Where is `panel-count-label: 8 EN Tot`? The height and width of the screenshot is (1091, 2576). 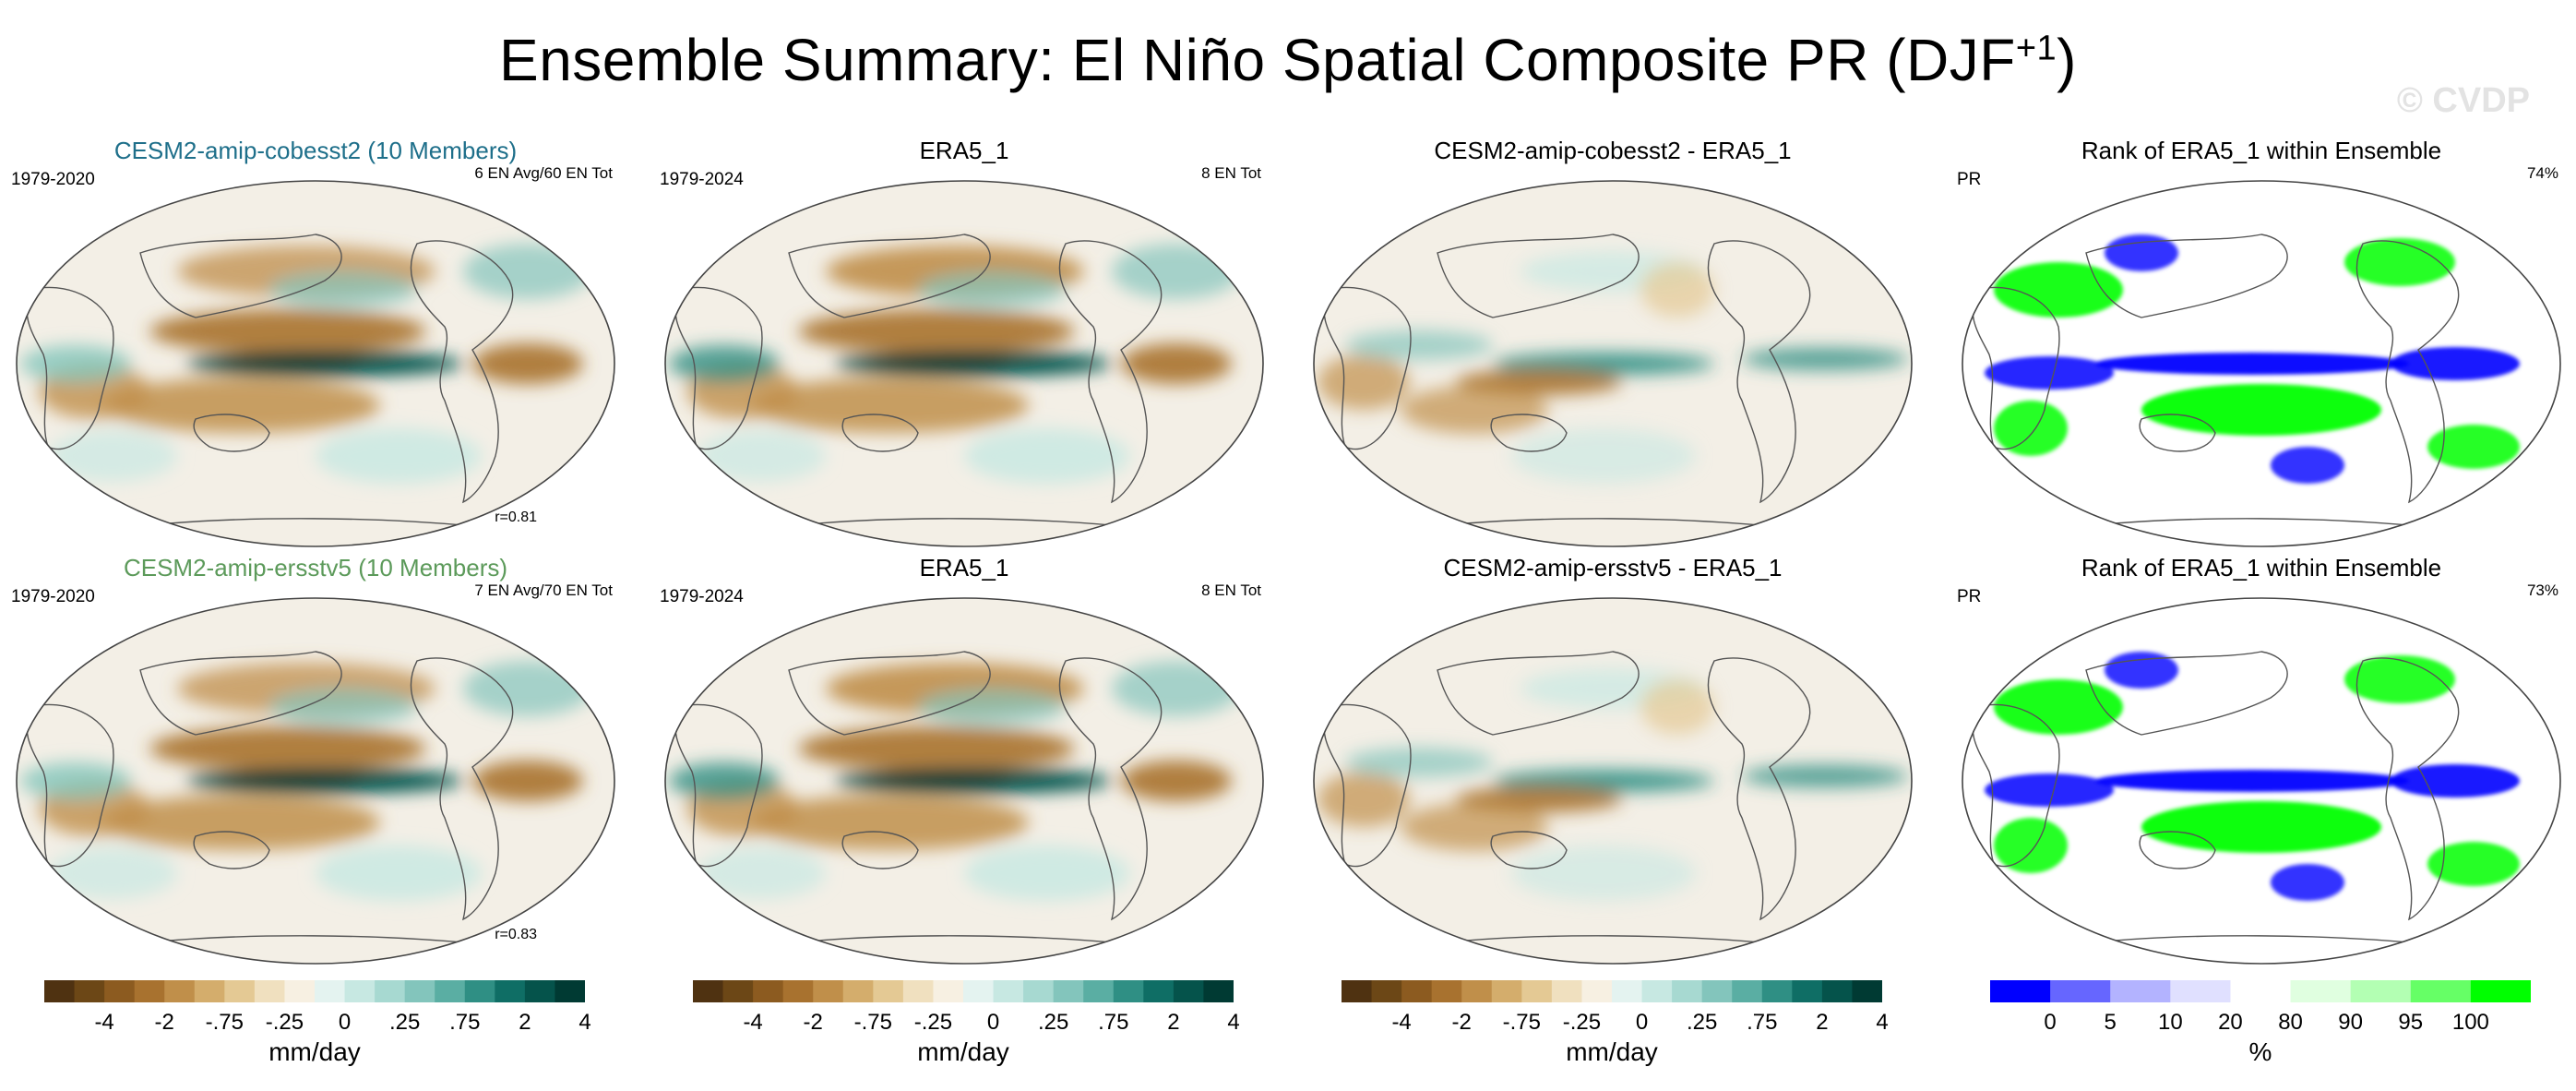 panel-count-label: 8 EN Tot is located at coordinates (1231, 173).